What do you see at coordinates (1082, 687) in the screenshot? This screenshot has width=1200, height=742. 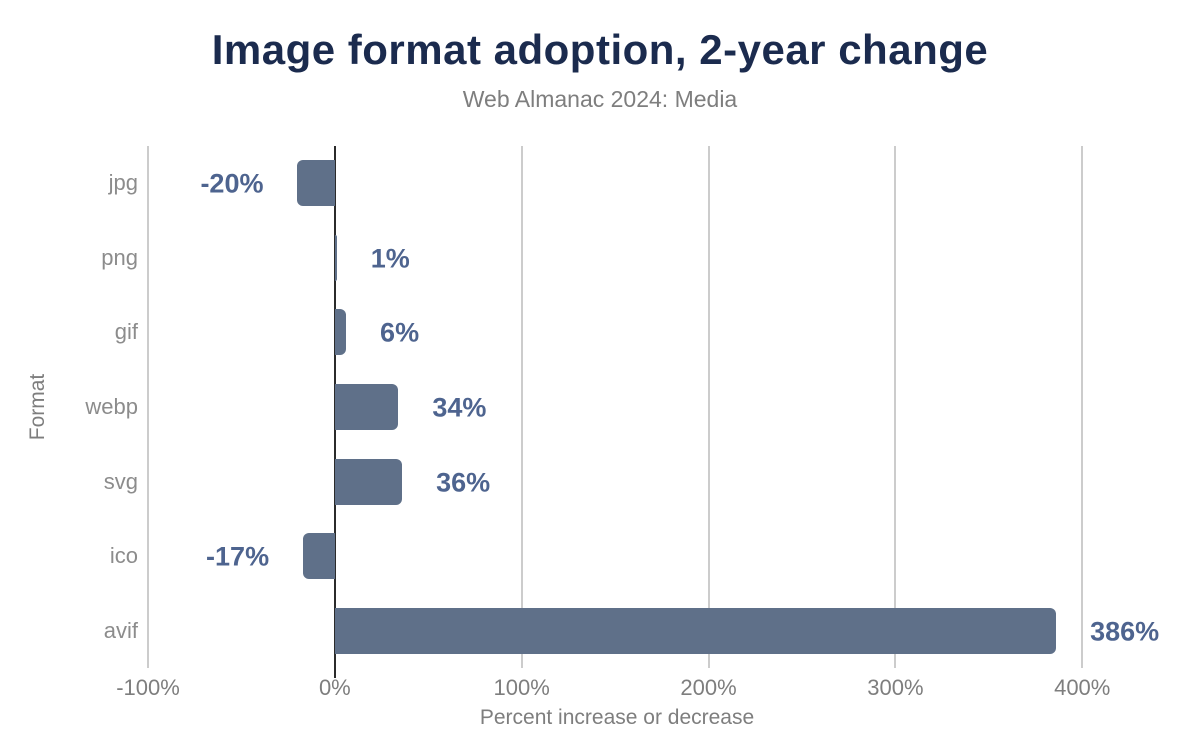 I see `x-tick-label: 400%` at bounding box center [1082, 687].